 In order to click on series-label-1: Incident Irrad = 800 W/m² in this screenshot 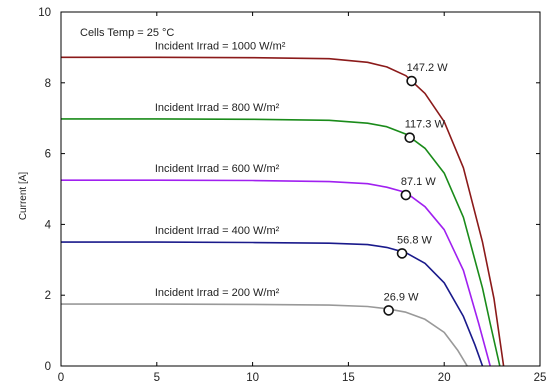, I will do `click(217, 108)`.